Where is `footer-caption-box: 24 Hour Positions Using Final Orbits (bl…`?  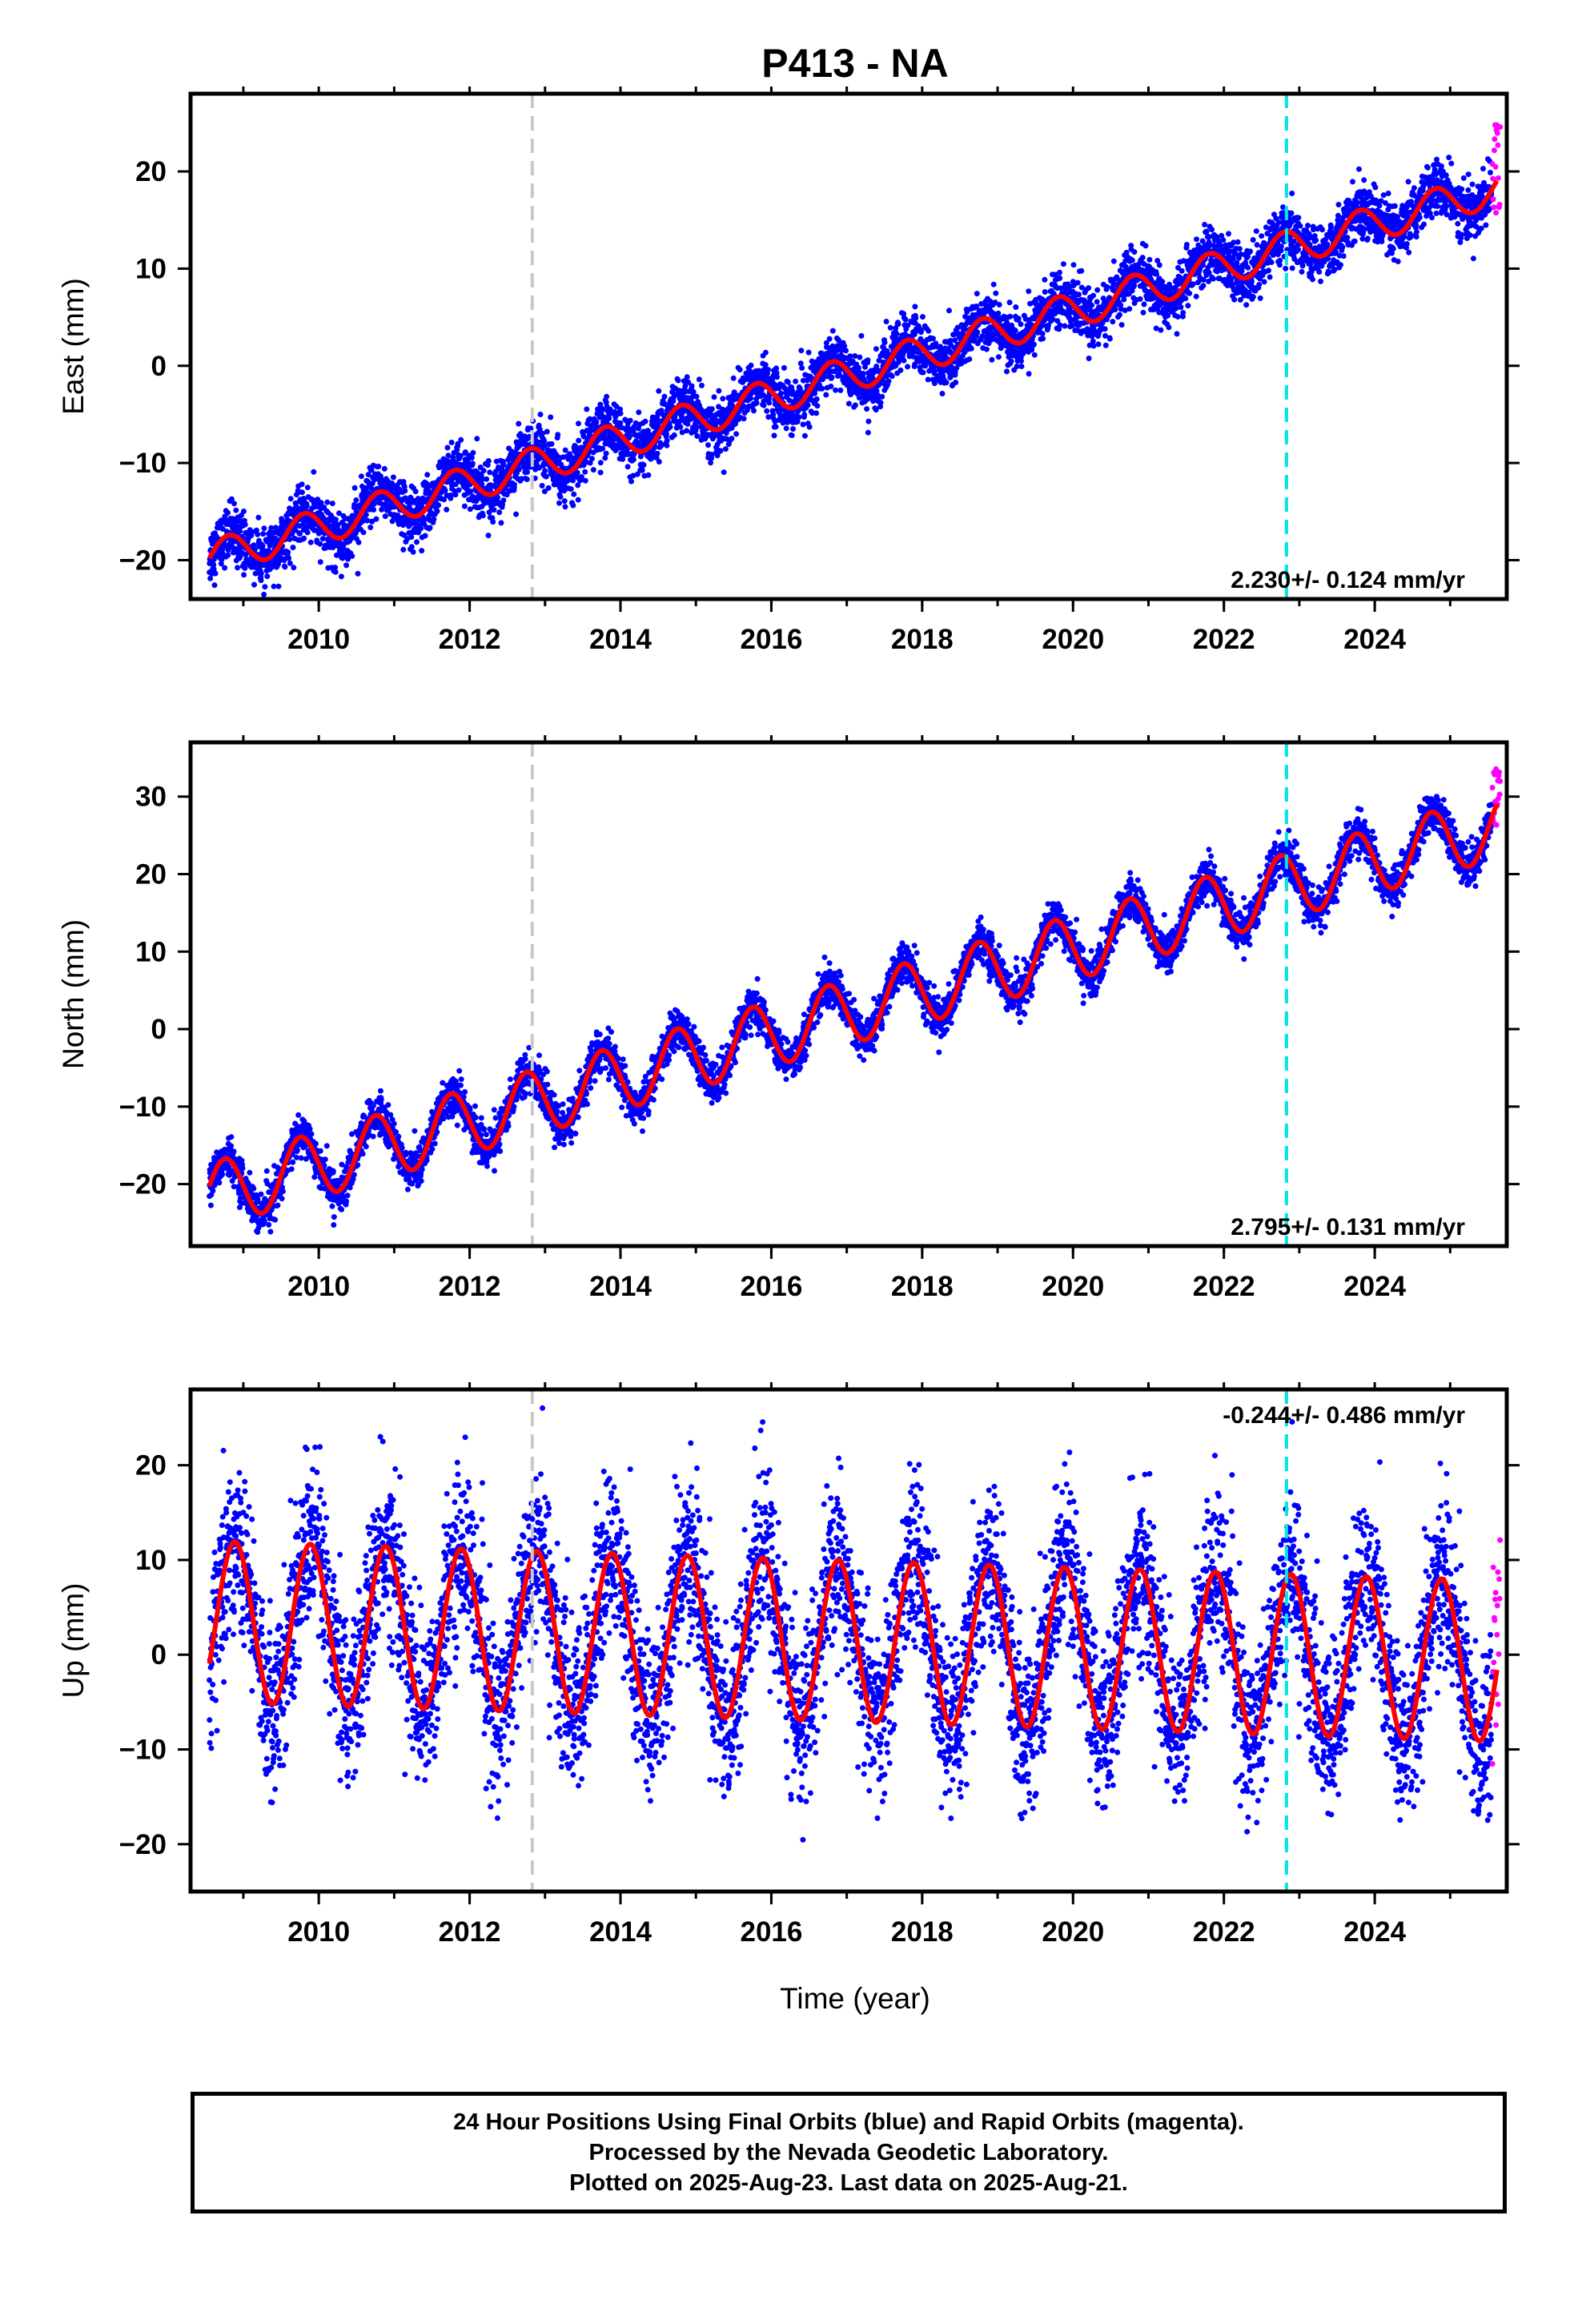 footer-caption-box: 24 Hour Positions Using Final Orbits (bl… is located at coordinates (849, 2152).